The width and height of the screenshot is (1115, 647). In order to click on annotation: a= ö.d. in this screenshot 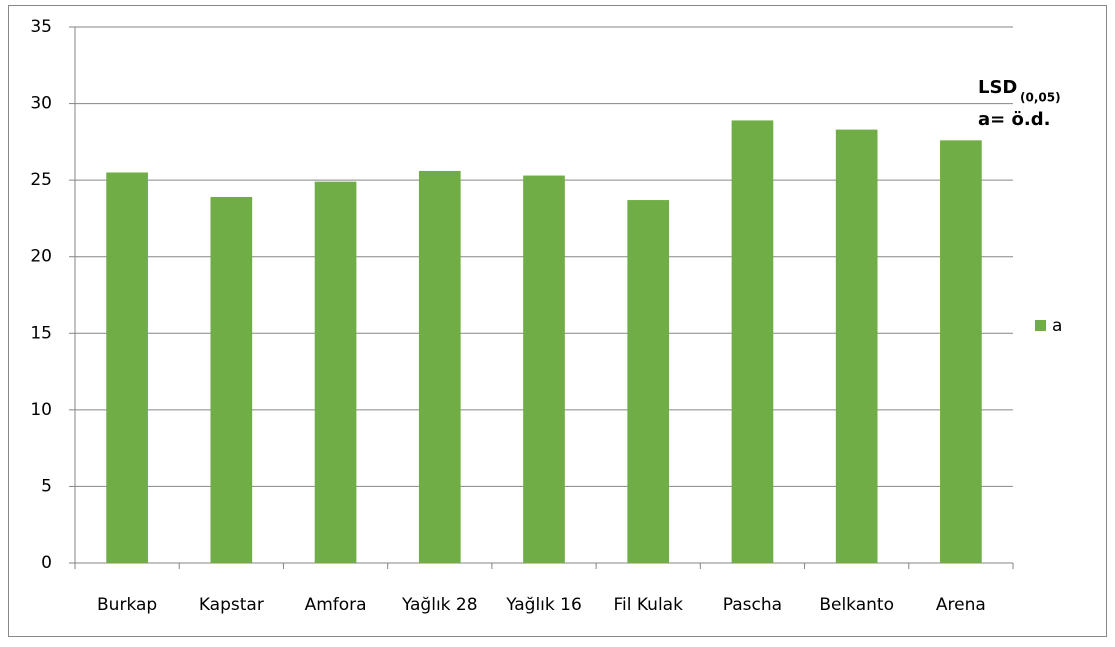, I will do `click(1014, 119)`.